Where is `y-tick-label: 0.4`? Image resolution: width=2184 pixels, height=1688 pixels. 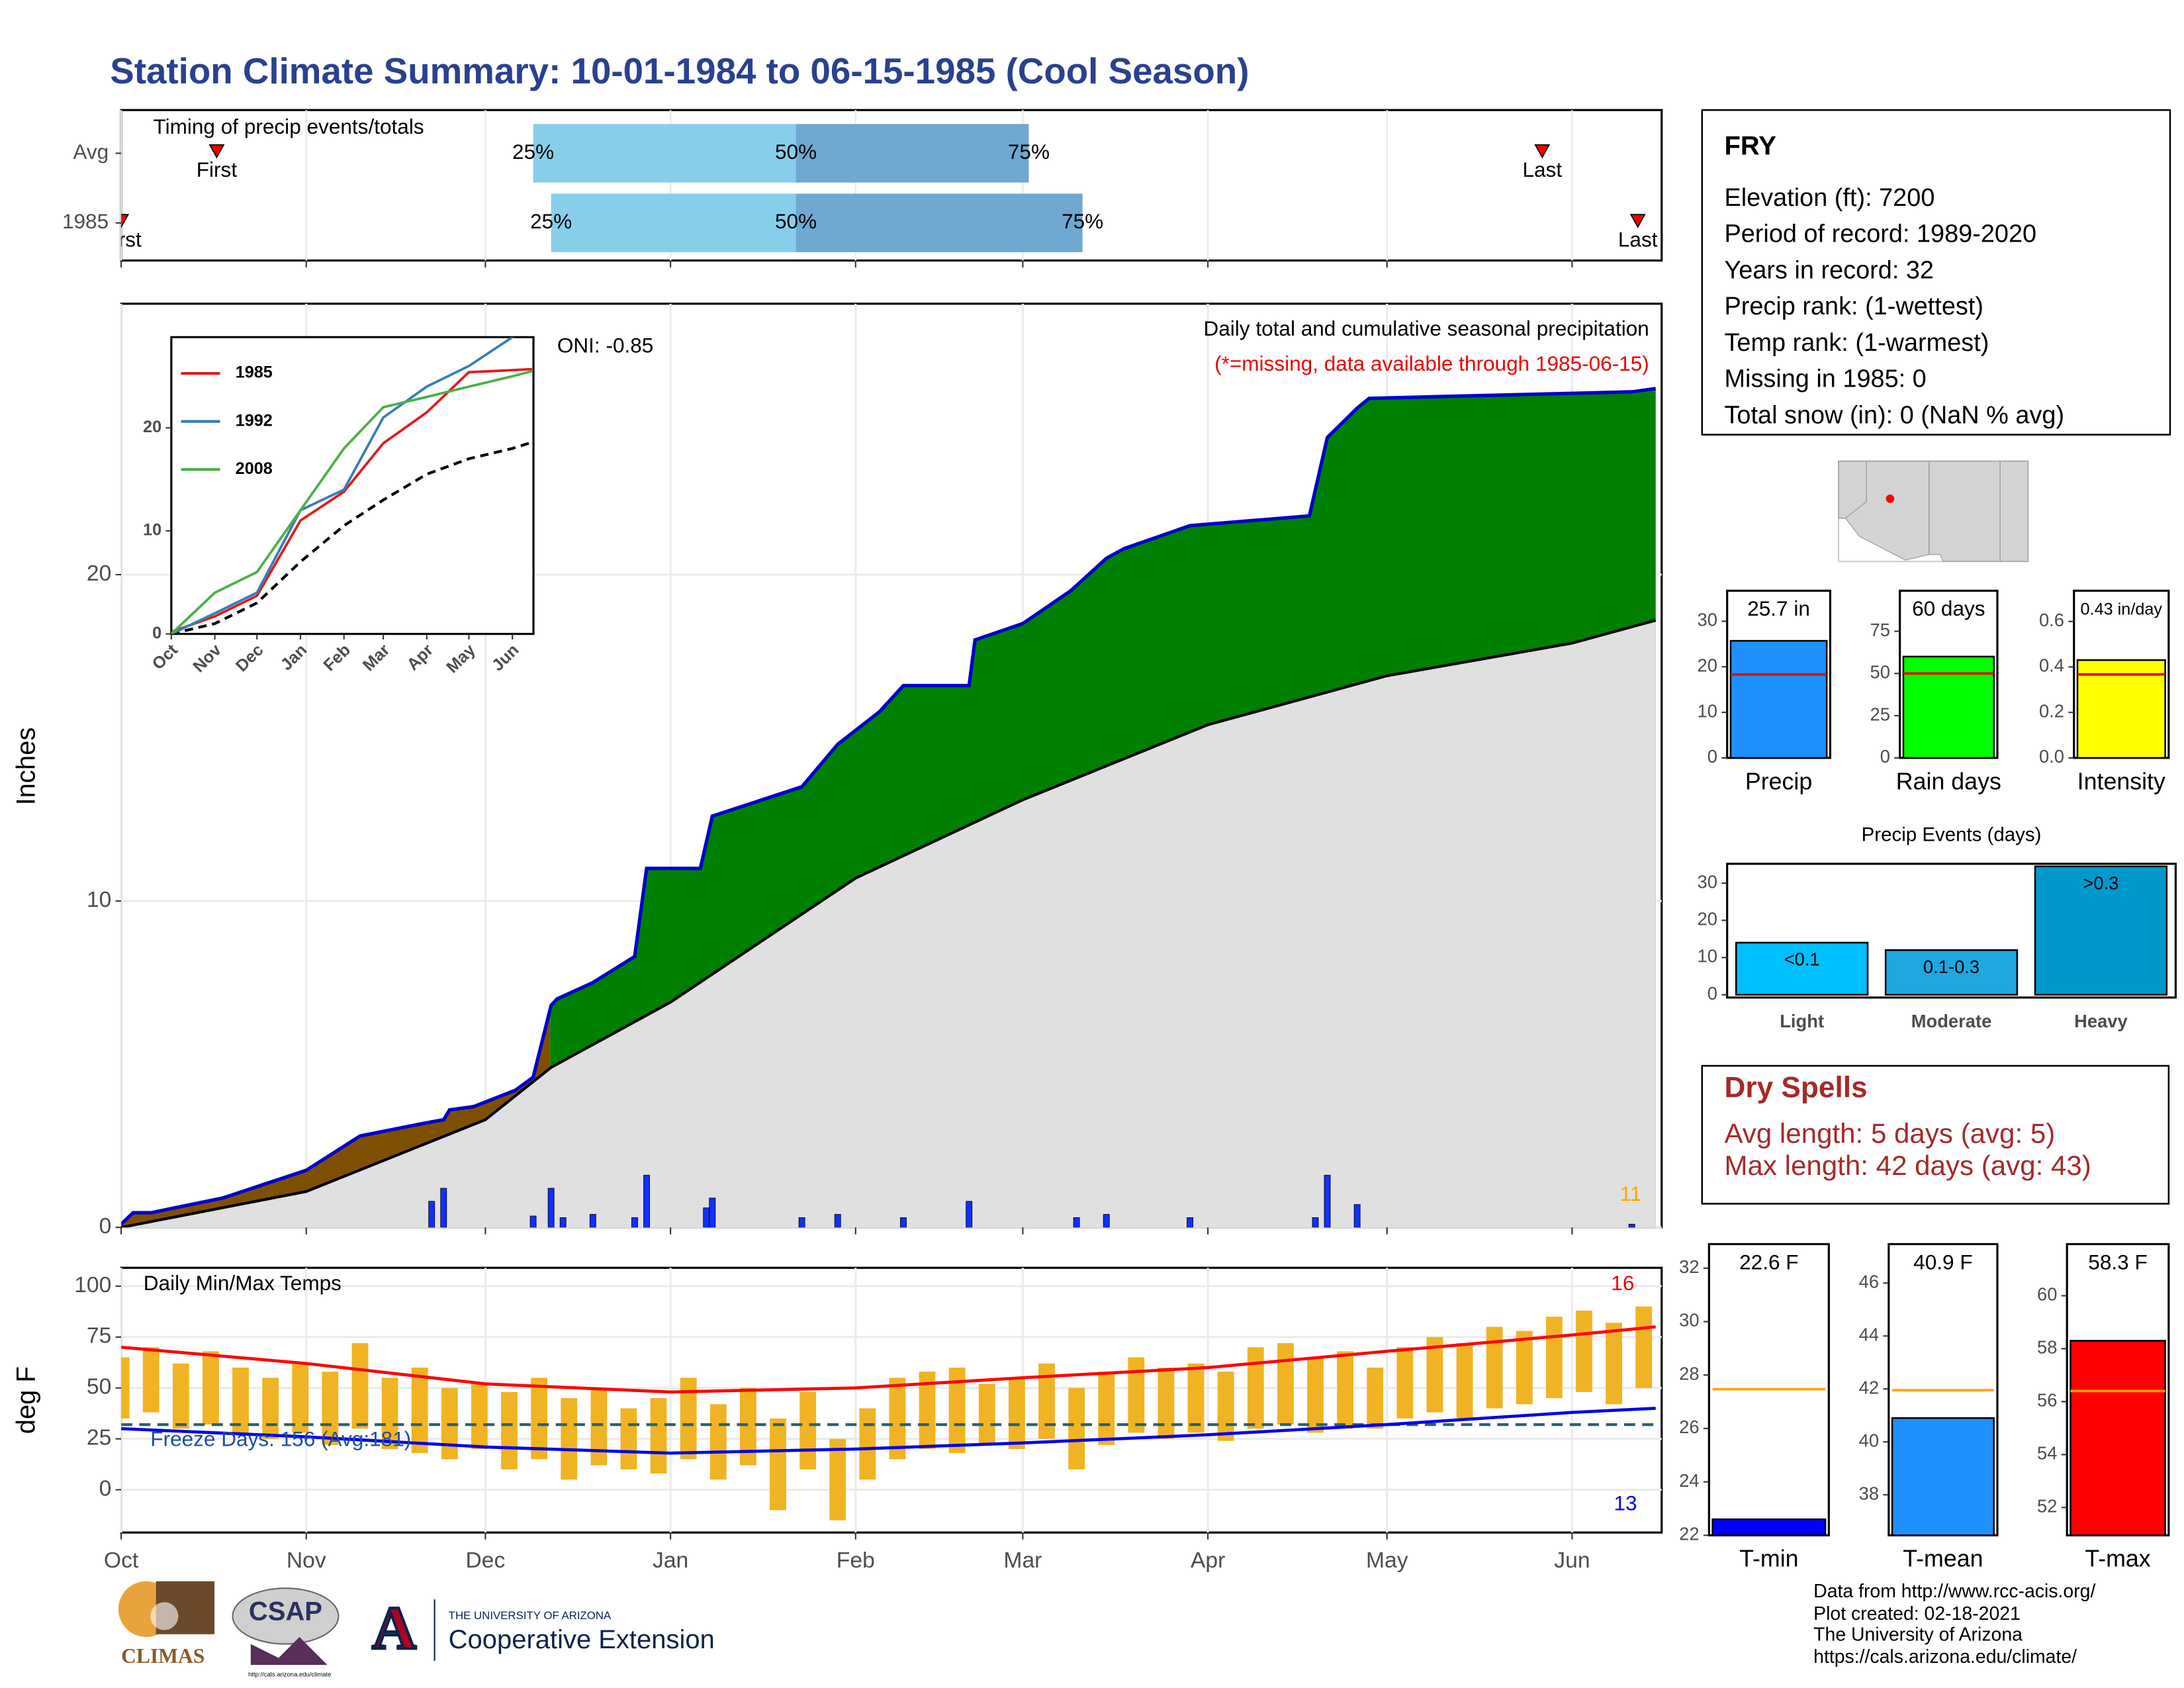 y-tick-label: 0.4 is located at coordinates (2051, 665).